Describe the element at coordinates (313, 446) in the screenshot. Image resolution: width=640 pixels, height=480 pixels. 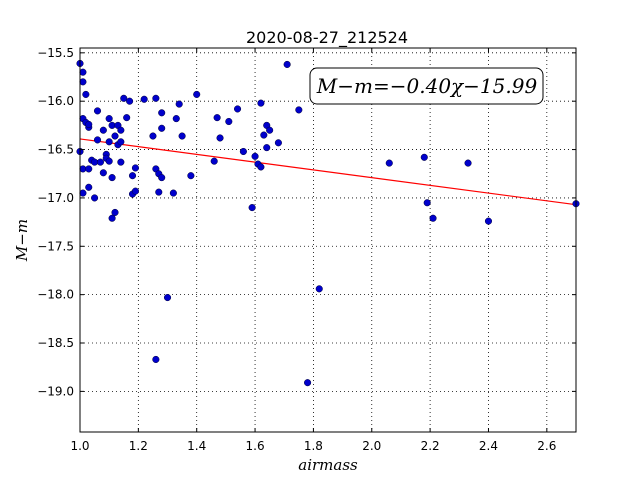
I see `x-tick-label: 1.8` at that location.